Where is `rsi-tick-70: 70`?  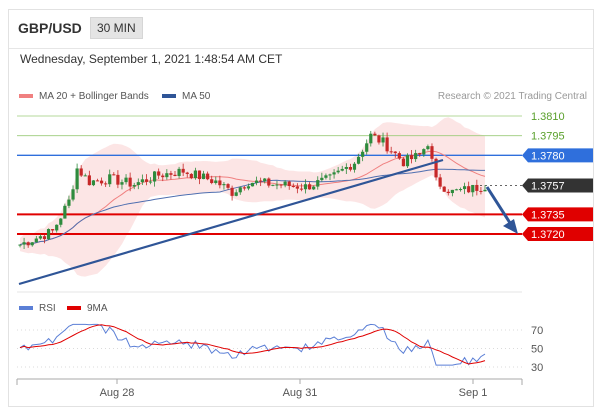 rsi-tick-70: 70 is located at coordinates (537, 331).